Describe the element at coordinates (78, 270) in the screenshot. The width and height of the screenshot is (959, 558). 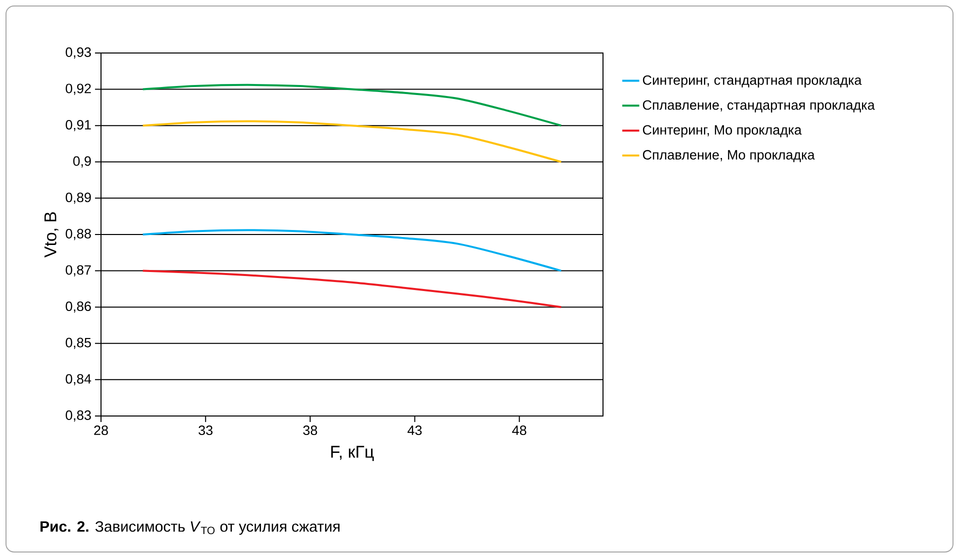
I see `y-tick-label: 0,87` at that location.